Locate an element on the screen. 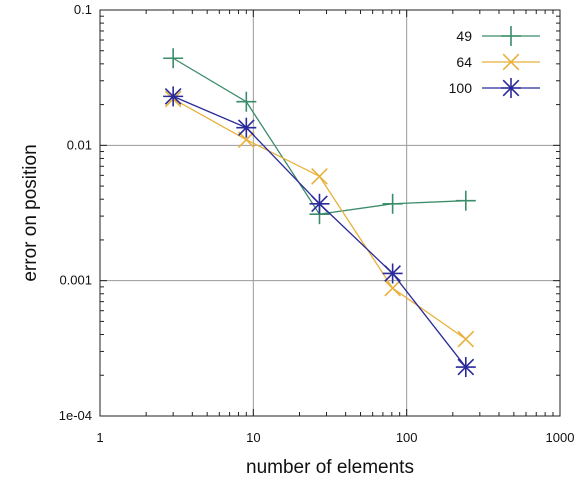 The height and width of the screenshot is (484, 582). legend-label: 64 is located at coordinates (464, 62).